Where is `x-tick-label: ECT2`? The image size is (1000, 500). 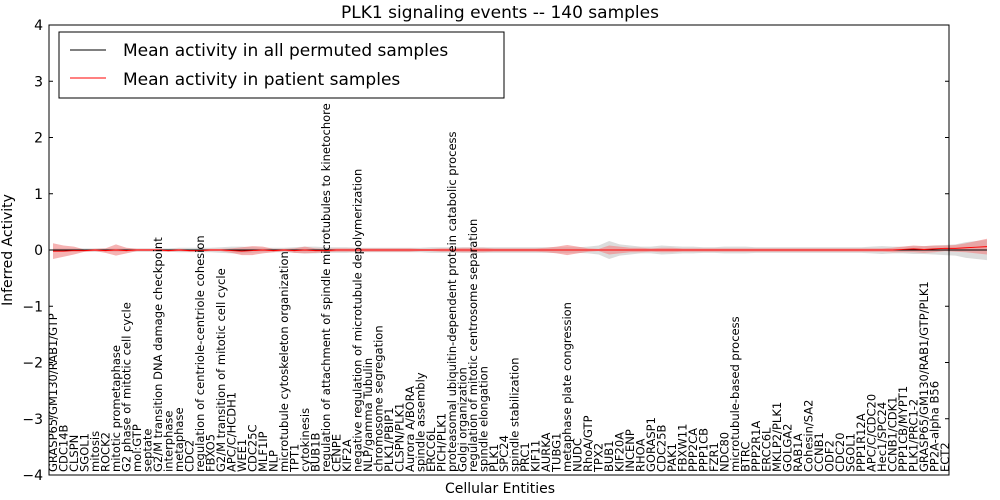
x-tick-label: ECT2 is located at coordinates (945, 457).